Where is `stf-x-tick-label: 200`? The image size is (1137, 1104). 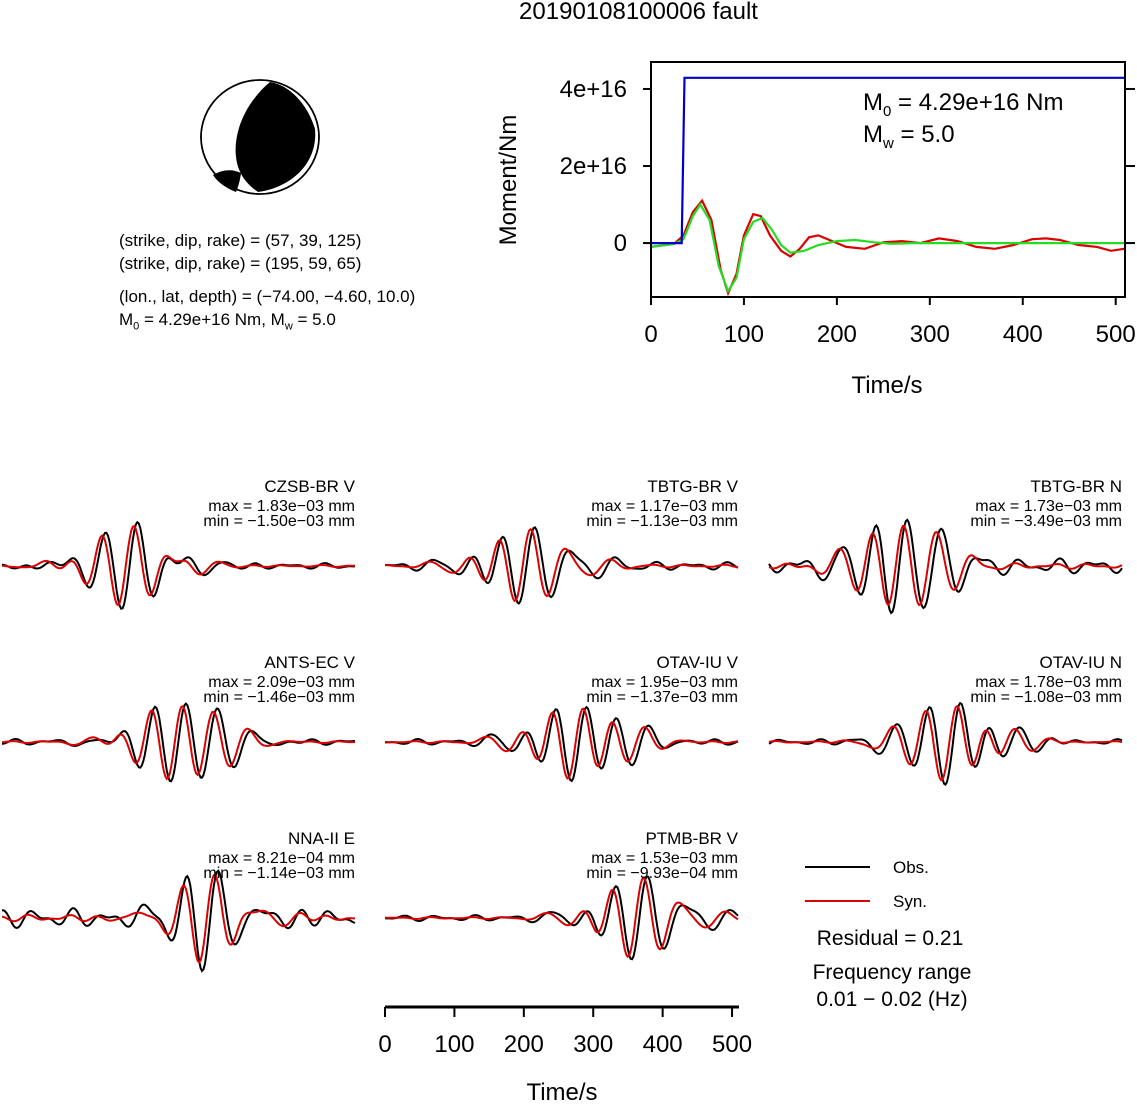
stf-x-tick-label: 200 is located at coordinates (837, 334).